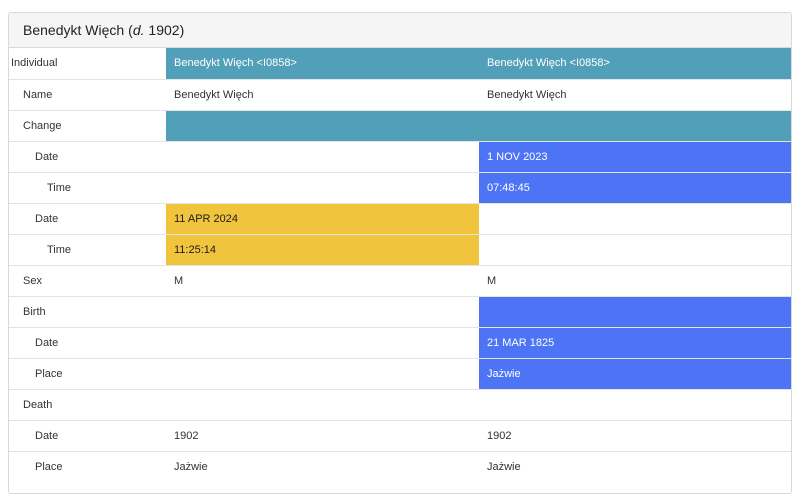  I want to click on value-left: Jażwie, so click(322, 466).